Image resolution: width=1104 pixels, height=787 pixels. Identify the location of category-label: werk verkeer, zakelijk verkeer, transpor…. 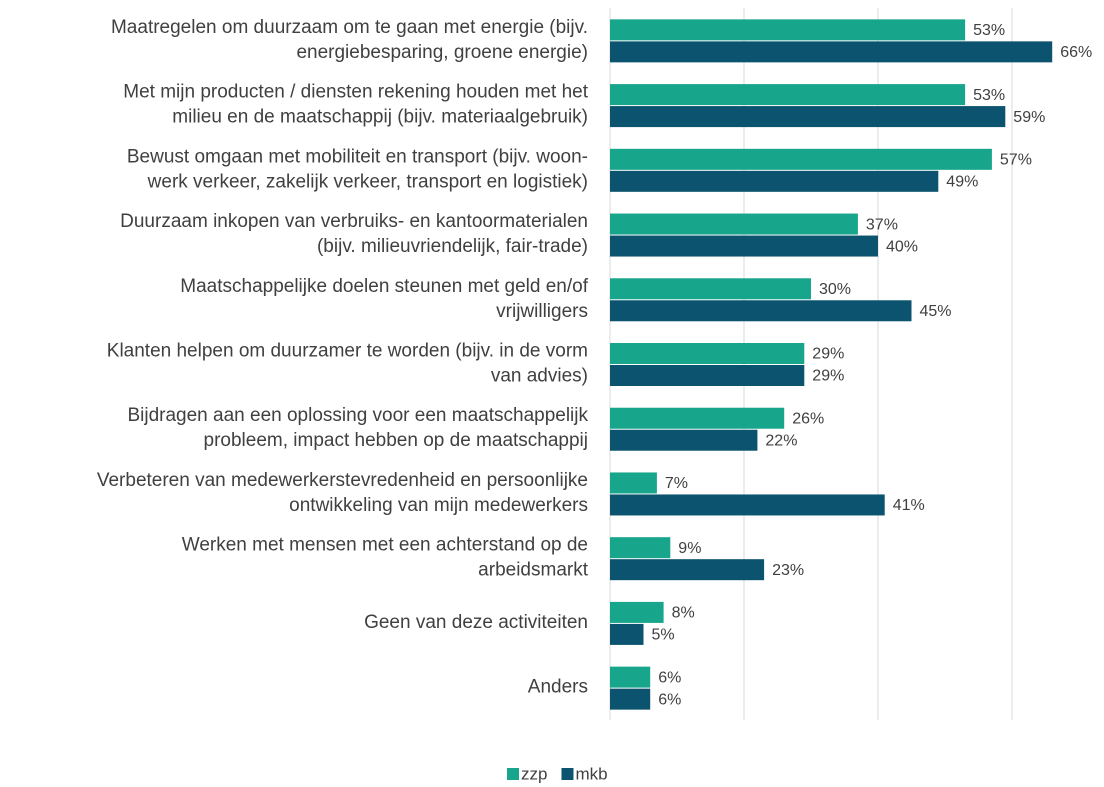
(367, 181).